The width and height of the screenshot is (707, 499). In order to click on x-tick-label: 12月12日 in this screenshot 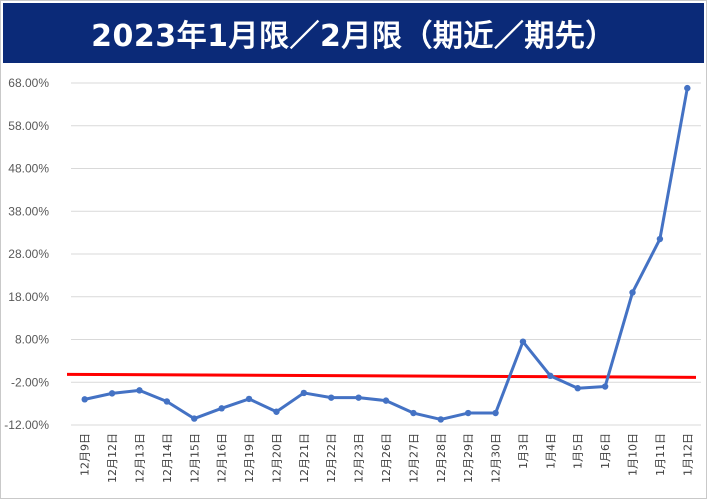, I will do `click(112, 458)`.